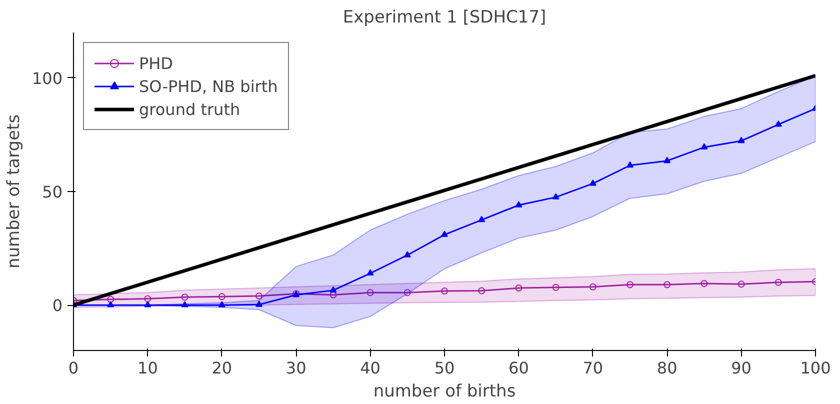 The width and height of the screenshot is (840, 404). I want to click on x-axis-title: number of births, so click(444, 392).